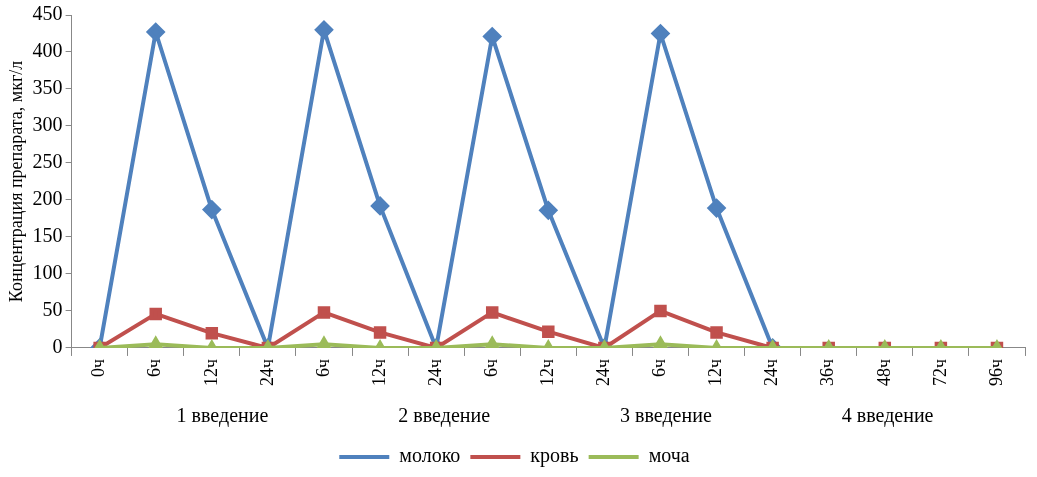  Describe the element at coordinates (444, 416) in the screenshot. I see `text: 2 введение` at that location.